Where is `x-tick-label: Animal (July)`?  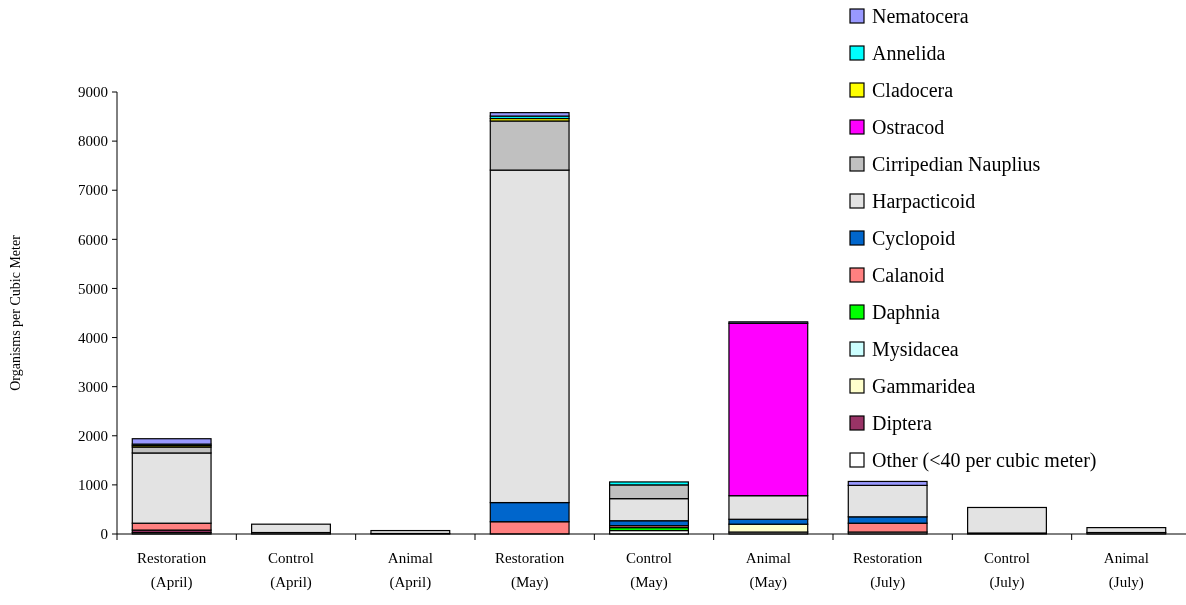 x-tick-label: Animal (July) is located at coordinates (1126, 570).